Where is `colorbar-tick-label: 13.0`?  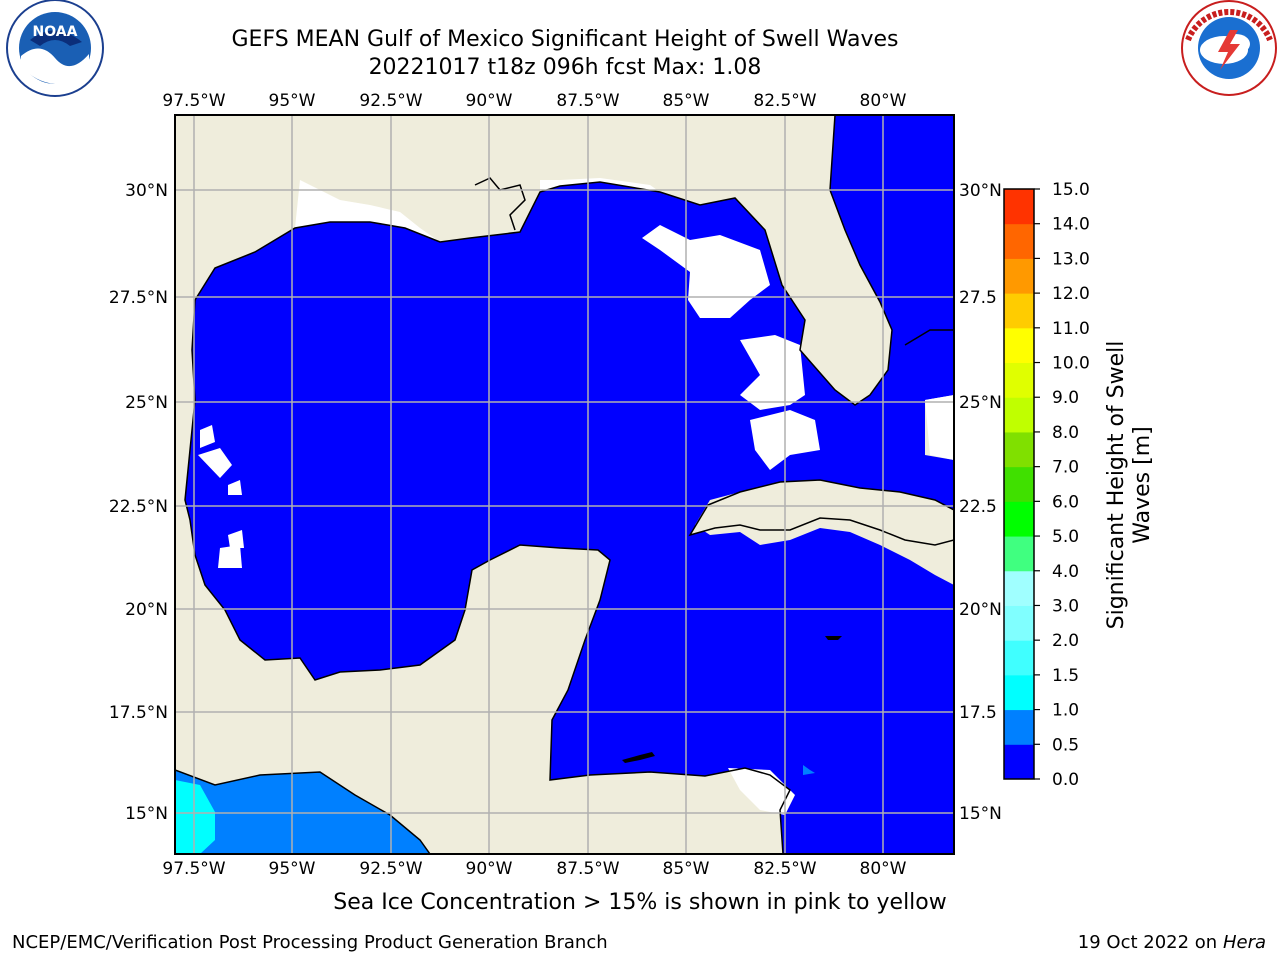
colorbar-tick-label: 13.0 is located at coordinates (1071, 259).